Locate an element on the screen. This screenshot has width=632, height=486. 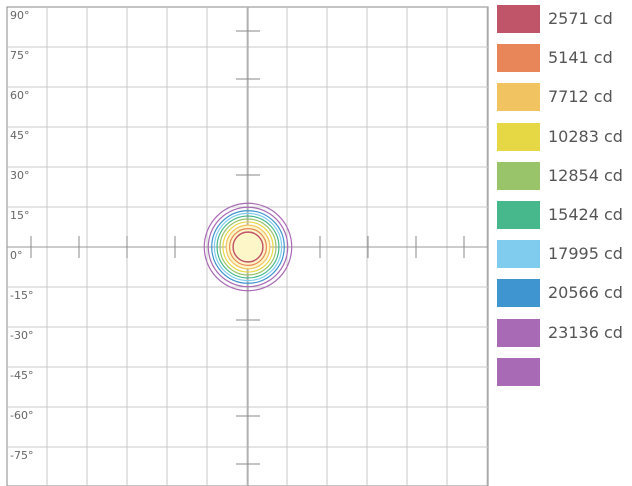
legend-item: 15424 cd is located at coordinates (564, 215).